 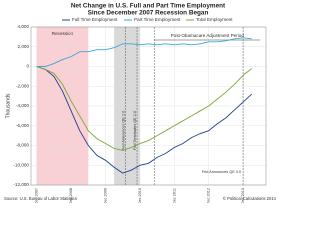 I want to click on x-tick-label: Dec 2013, so click(x=243, y=195).